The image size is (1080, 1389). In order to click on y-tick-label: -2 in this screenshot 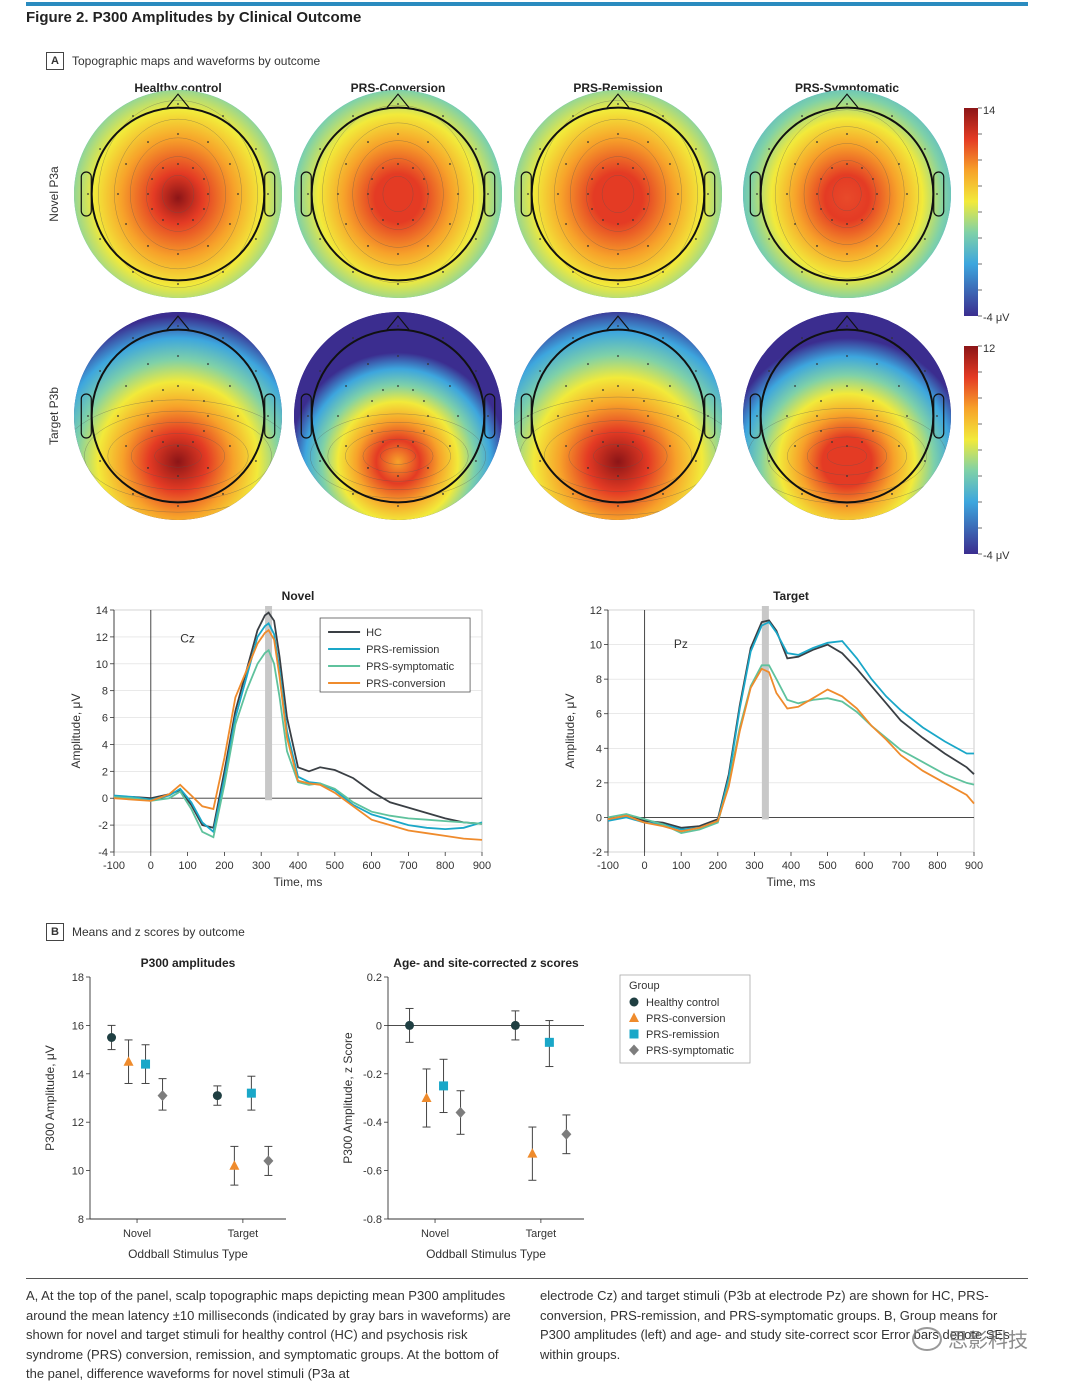, I will do `click(597, 853)`.